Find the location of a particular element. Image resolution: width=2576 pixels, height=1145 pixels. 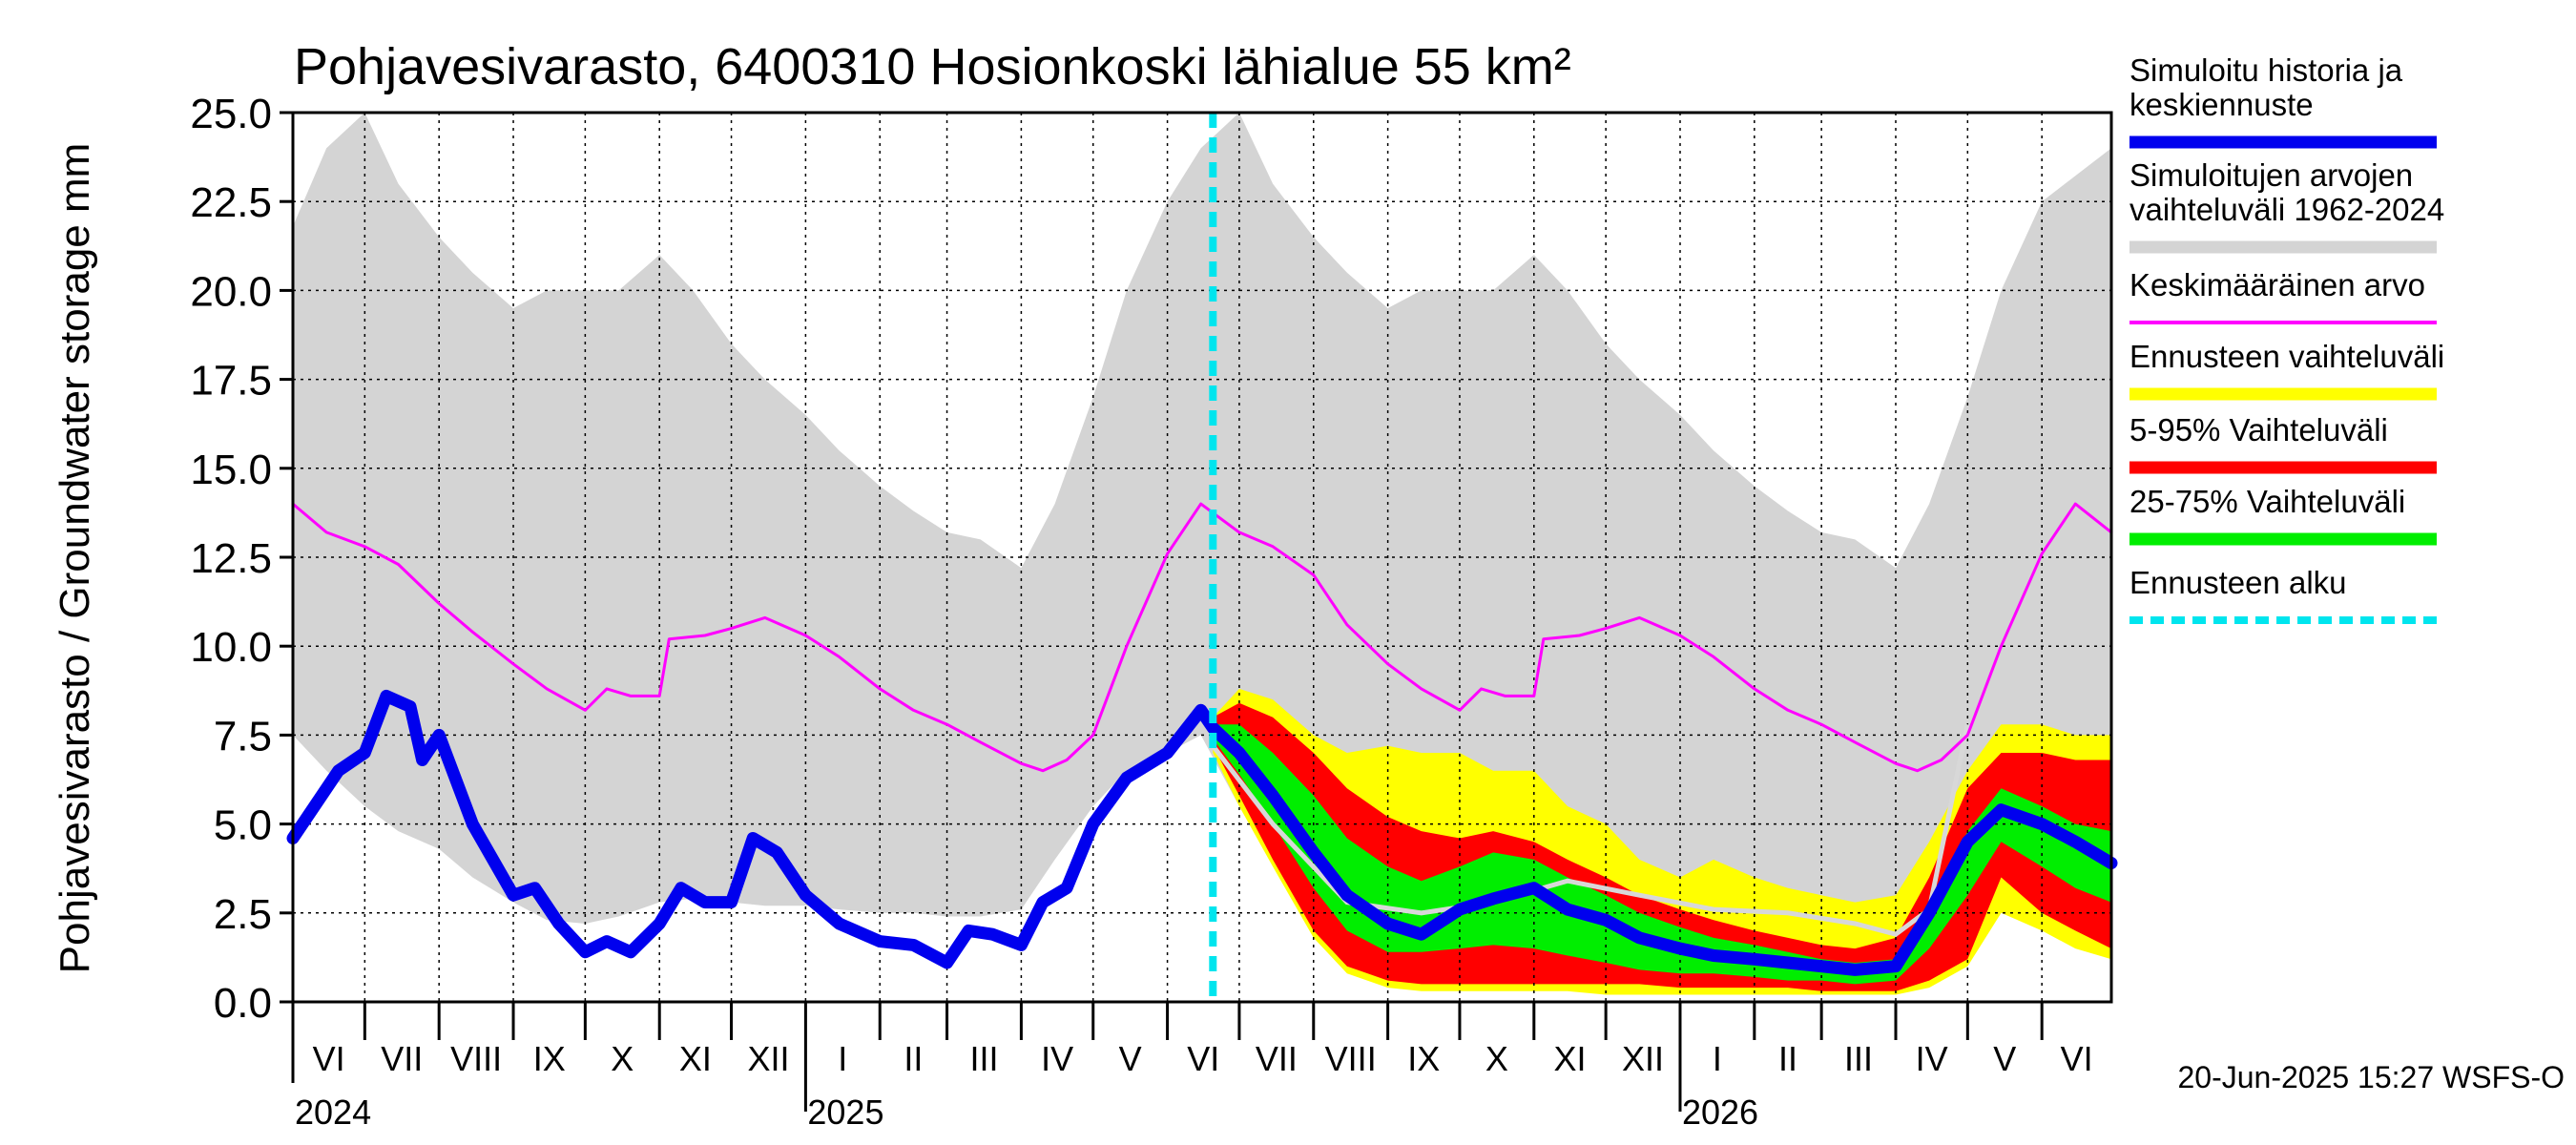

y-tick-label: 10.0 is located at coordinates (231, 648).